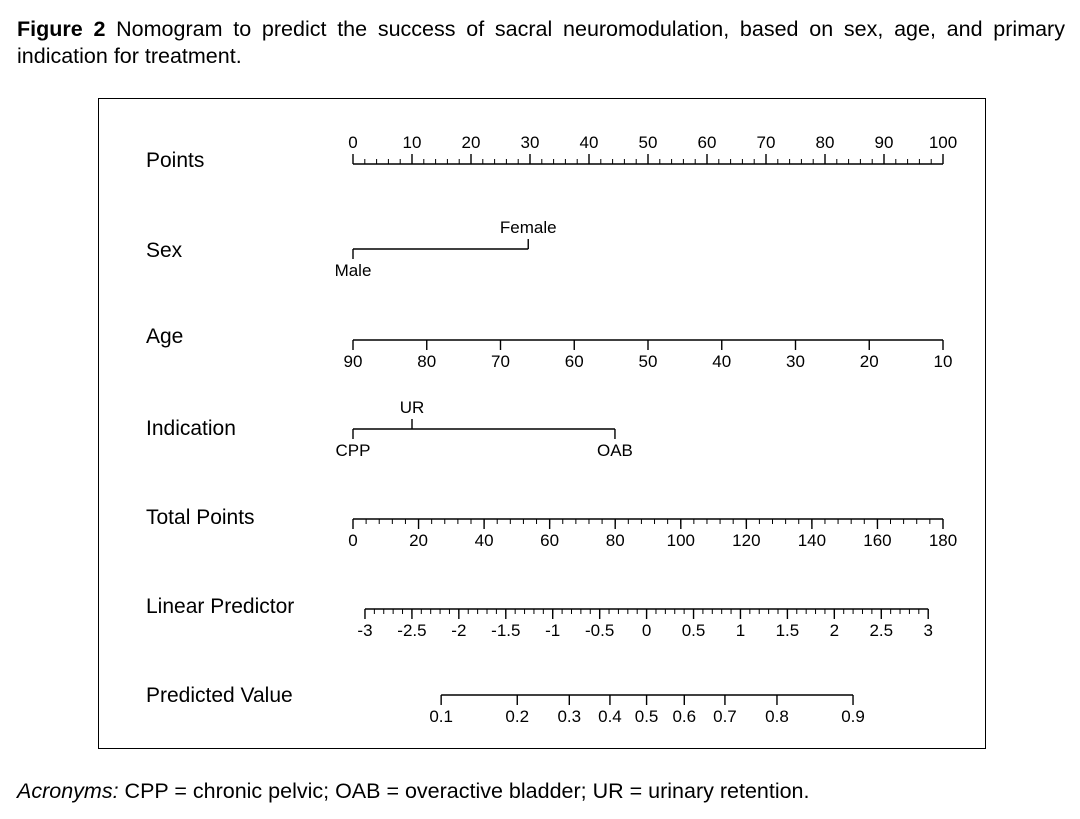 The width and height of the screenshot is (1080, 819). I want to click on total-points-tick-label-180: 180, so click(943, 540).